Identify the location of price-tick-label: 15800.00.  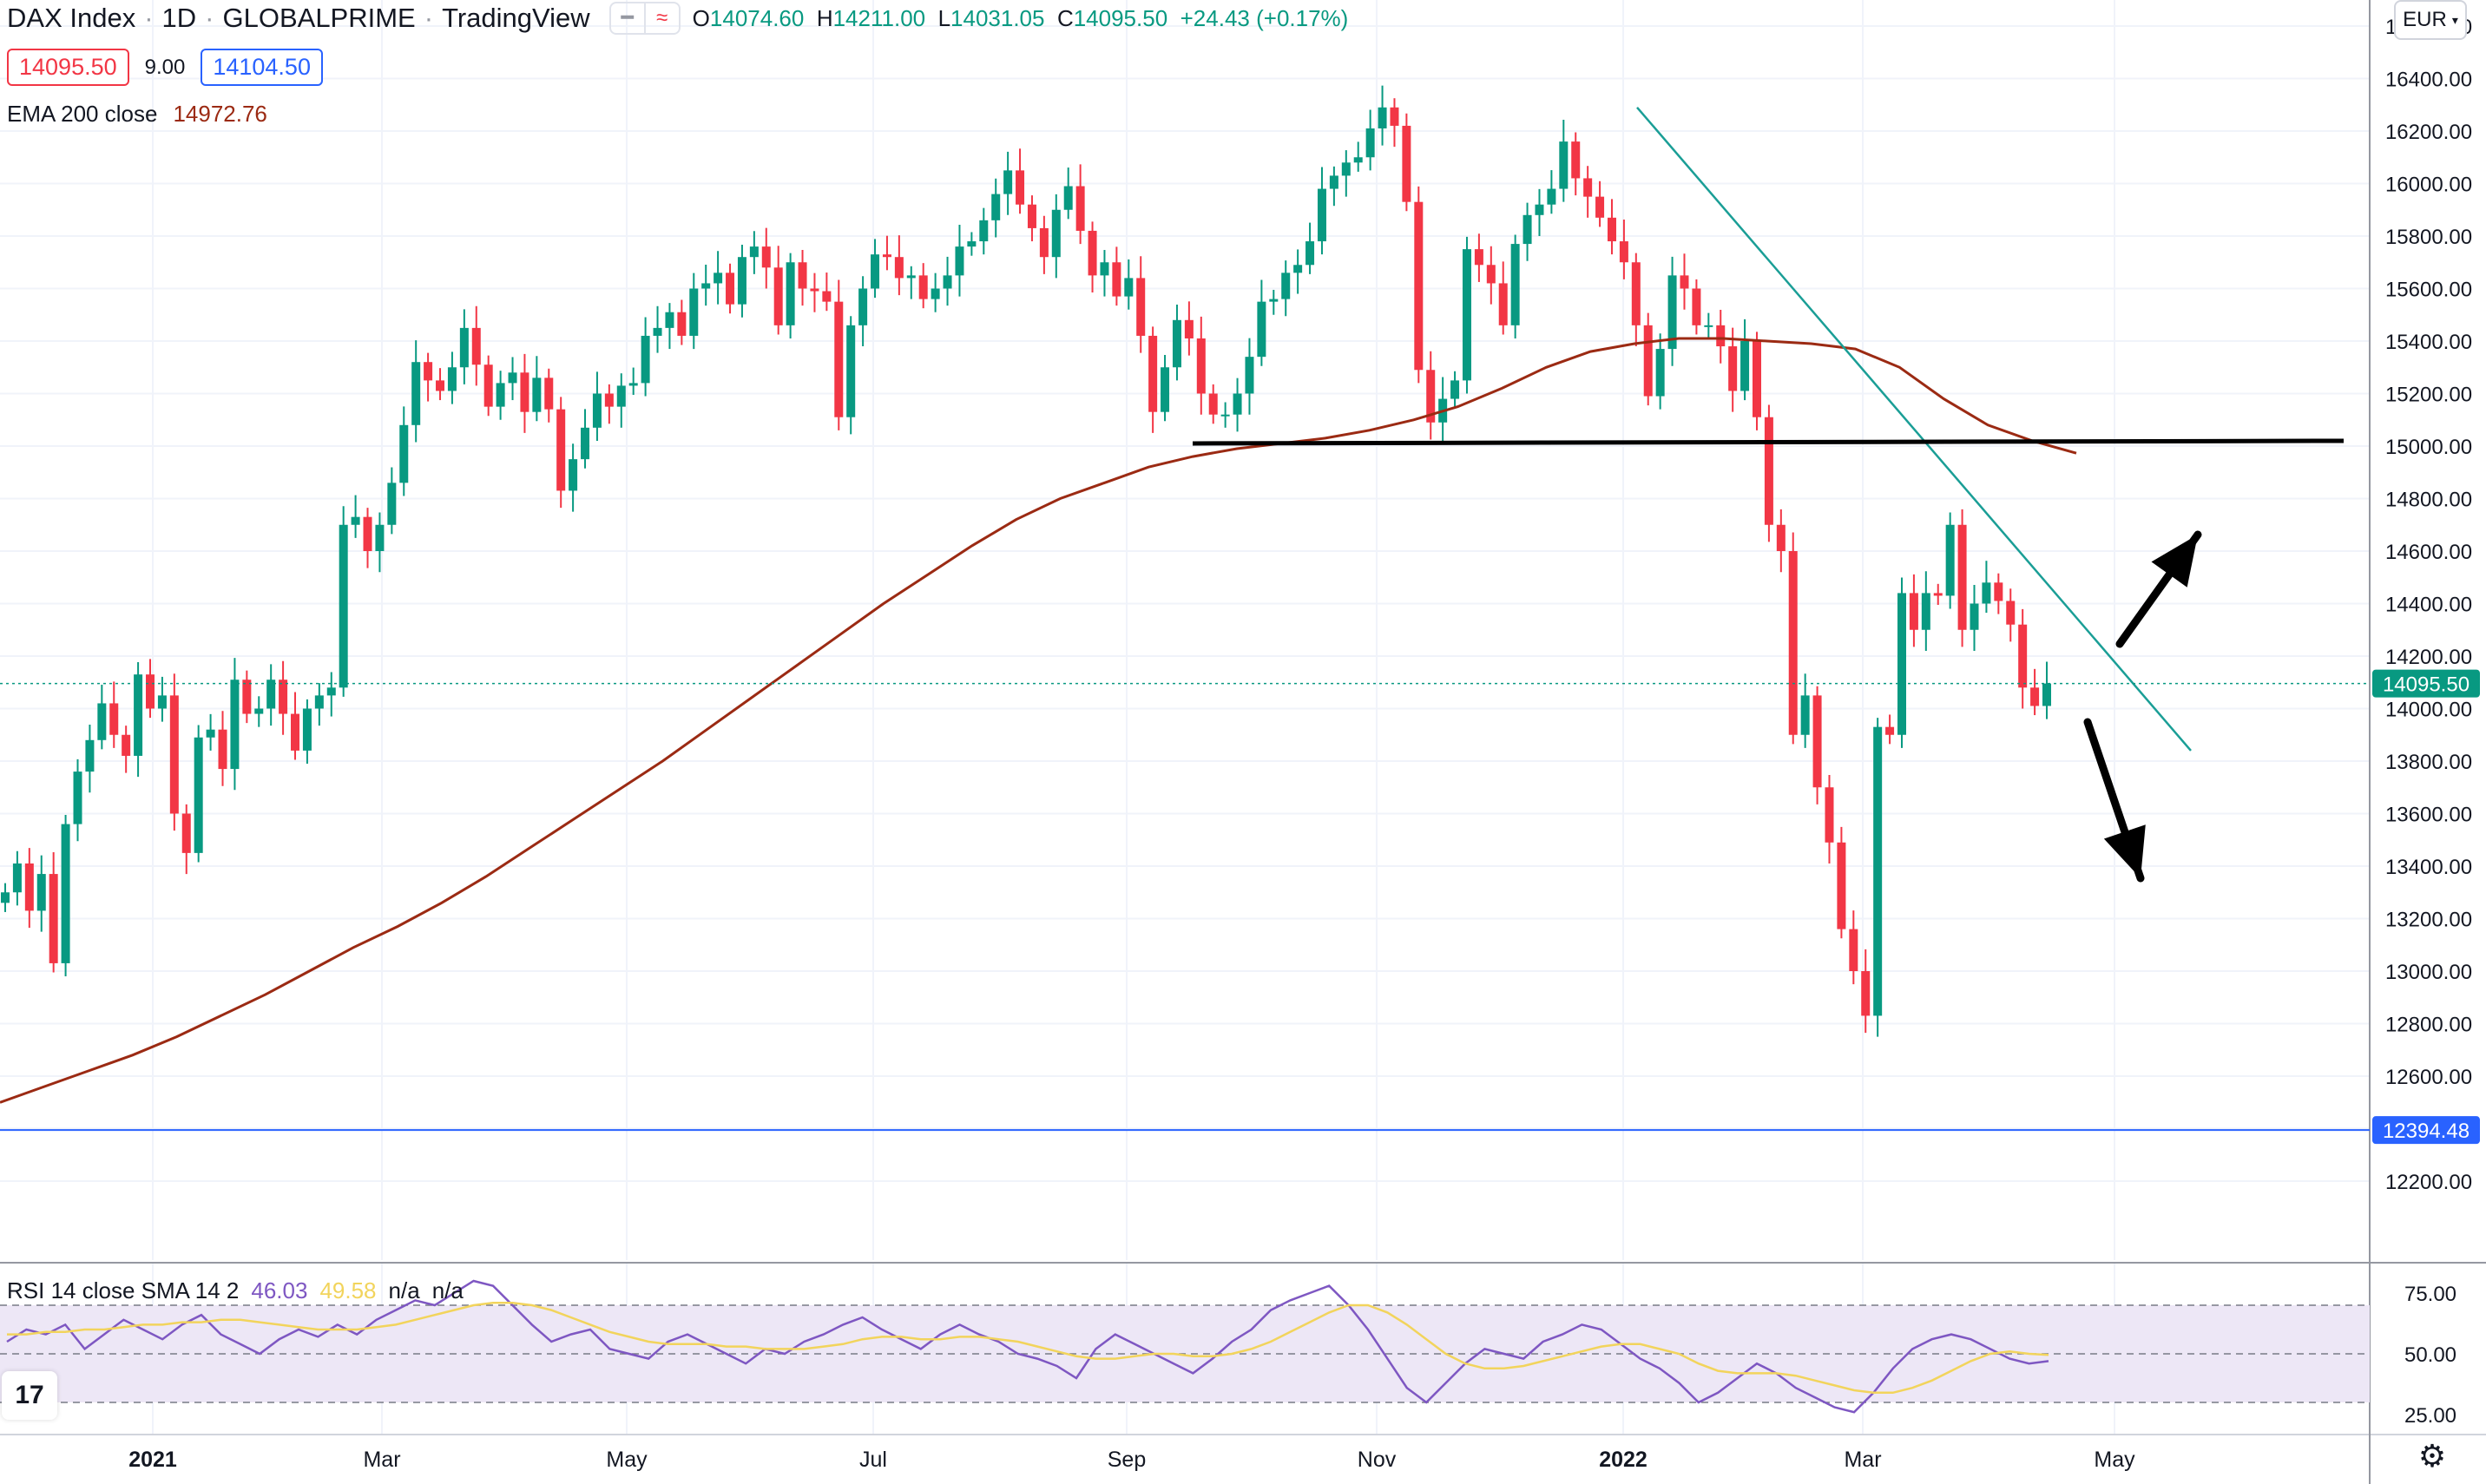
(2429, 237).